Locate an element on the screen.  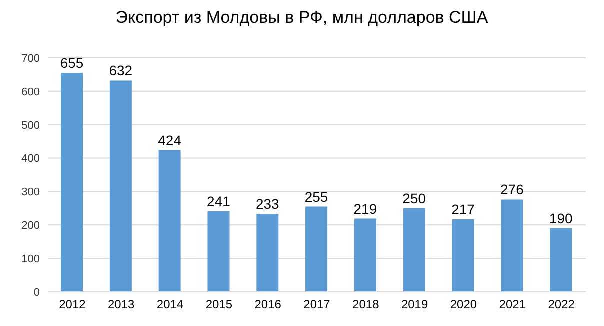
x-tick-label: 2019 is located at coordinates (414, 305).